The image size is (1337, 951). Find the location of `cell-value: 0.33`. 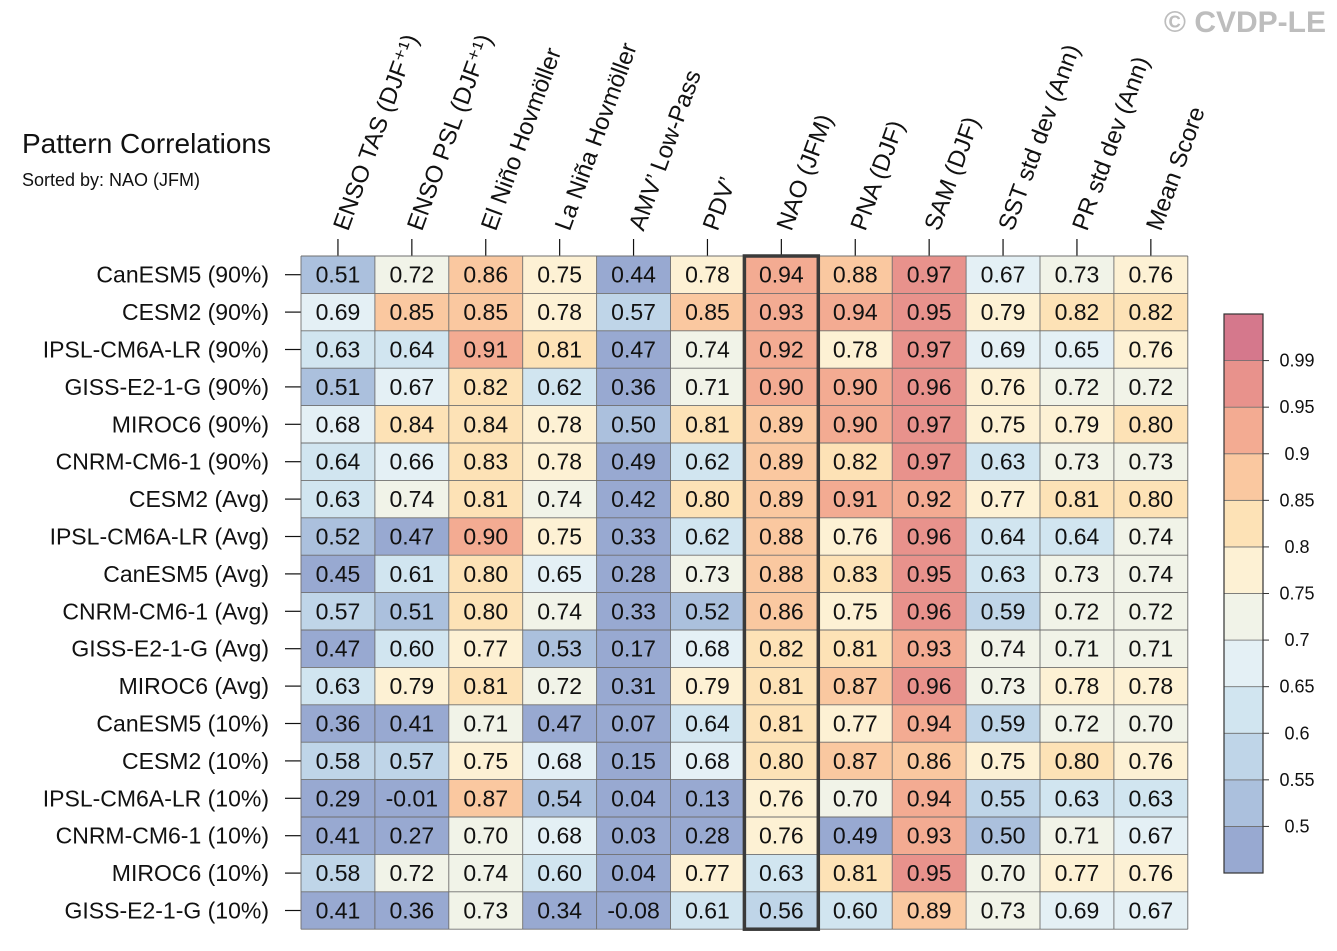

cell-value: 0.33 is located at coordinates (633, 611).